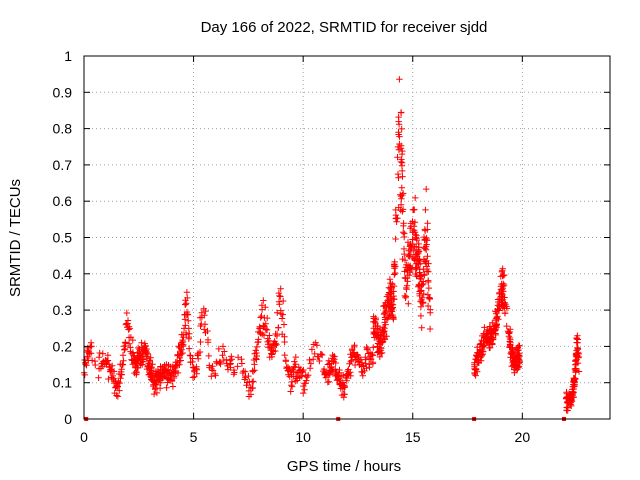  What do you see at coordinates (63, 238) in the screenshot?
I see `y-tick-label: 0.5` at bounding box center [63, 238].